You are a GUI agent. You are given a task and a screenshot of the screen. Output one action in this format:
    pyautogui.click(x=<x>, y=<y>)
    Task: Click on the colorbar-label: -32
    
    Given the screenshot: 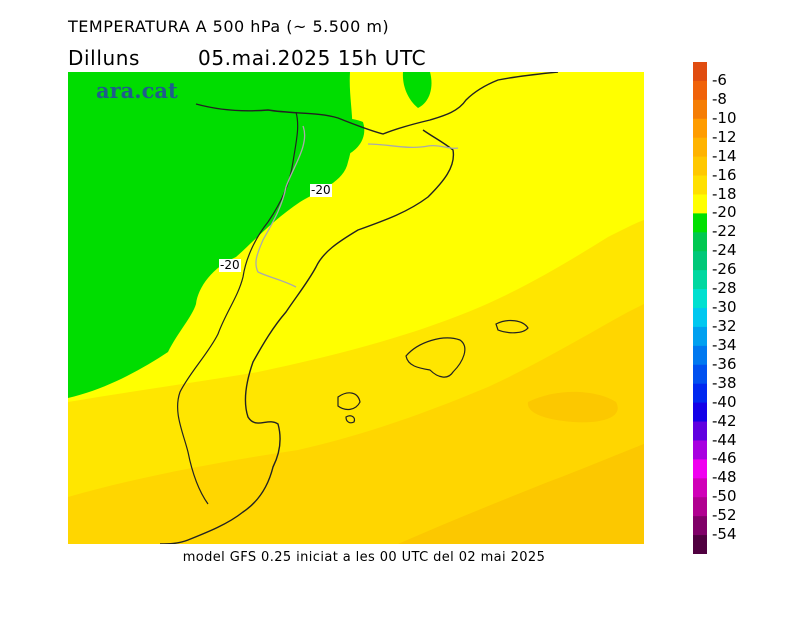 What is the action you would take?
    pyautogui.click(x=724, y=325)
    